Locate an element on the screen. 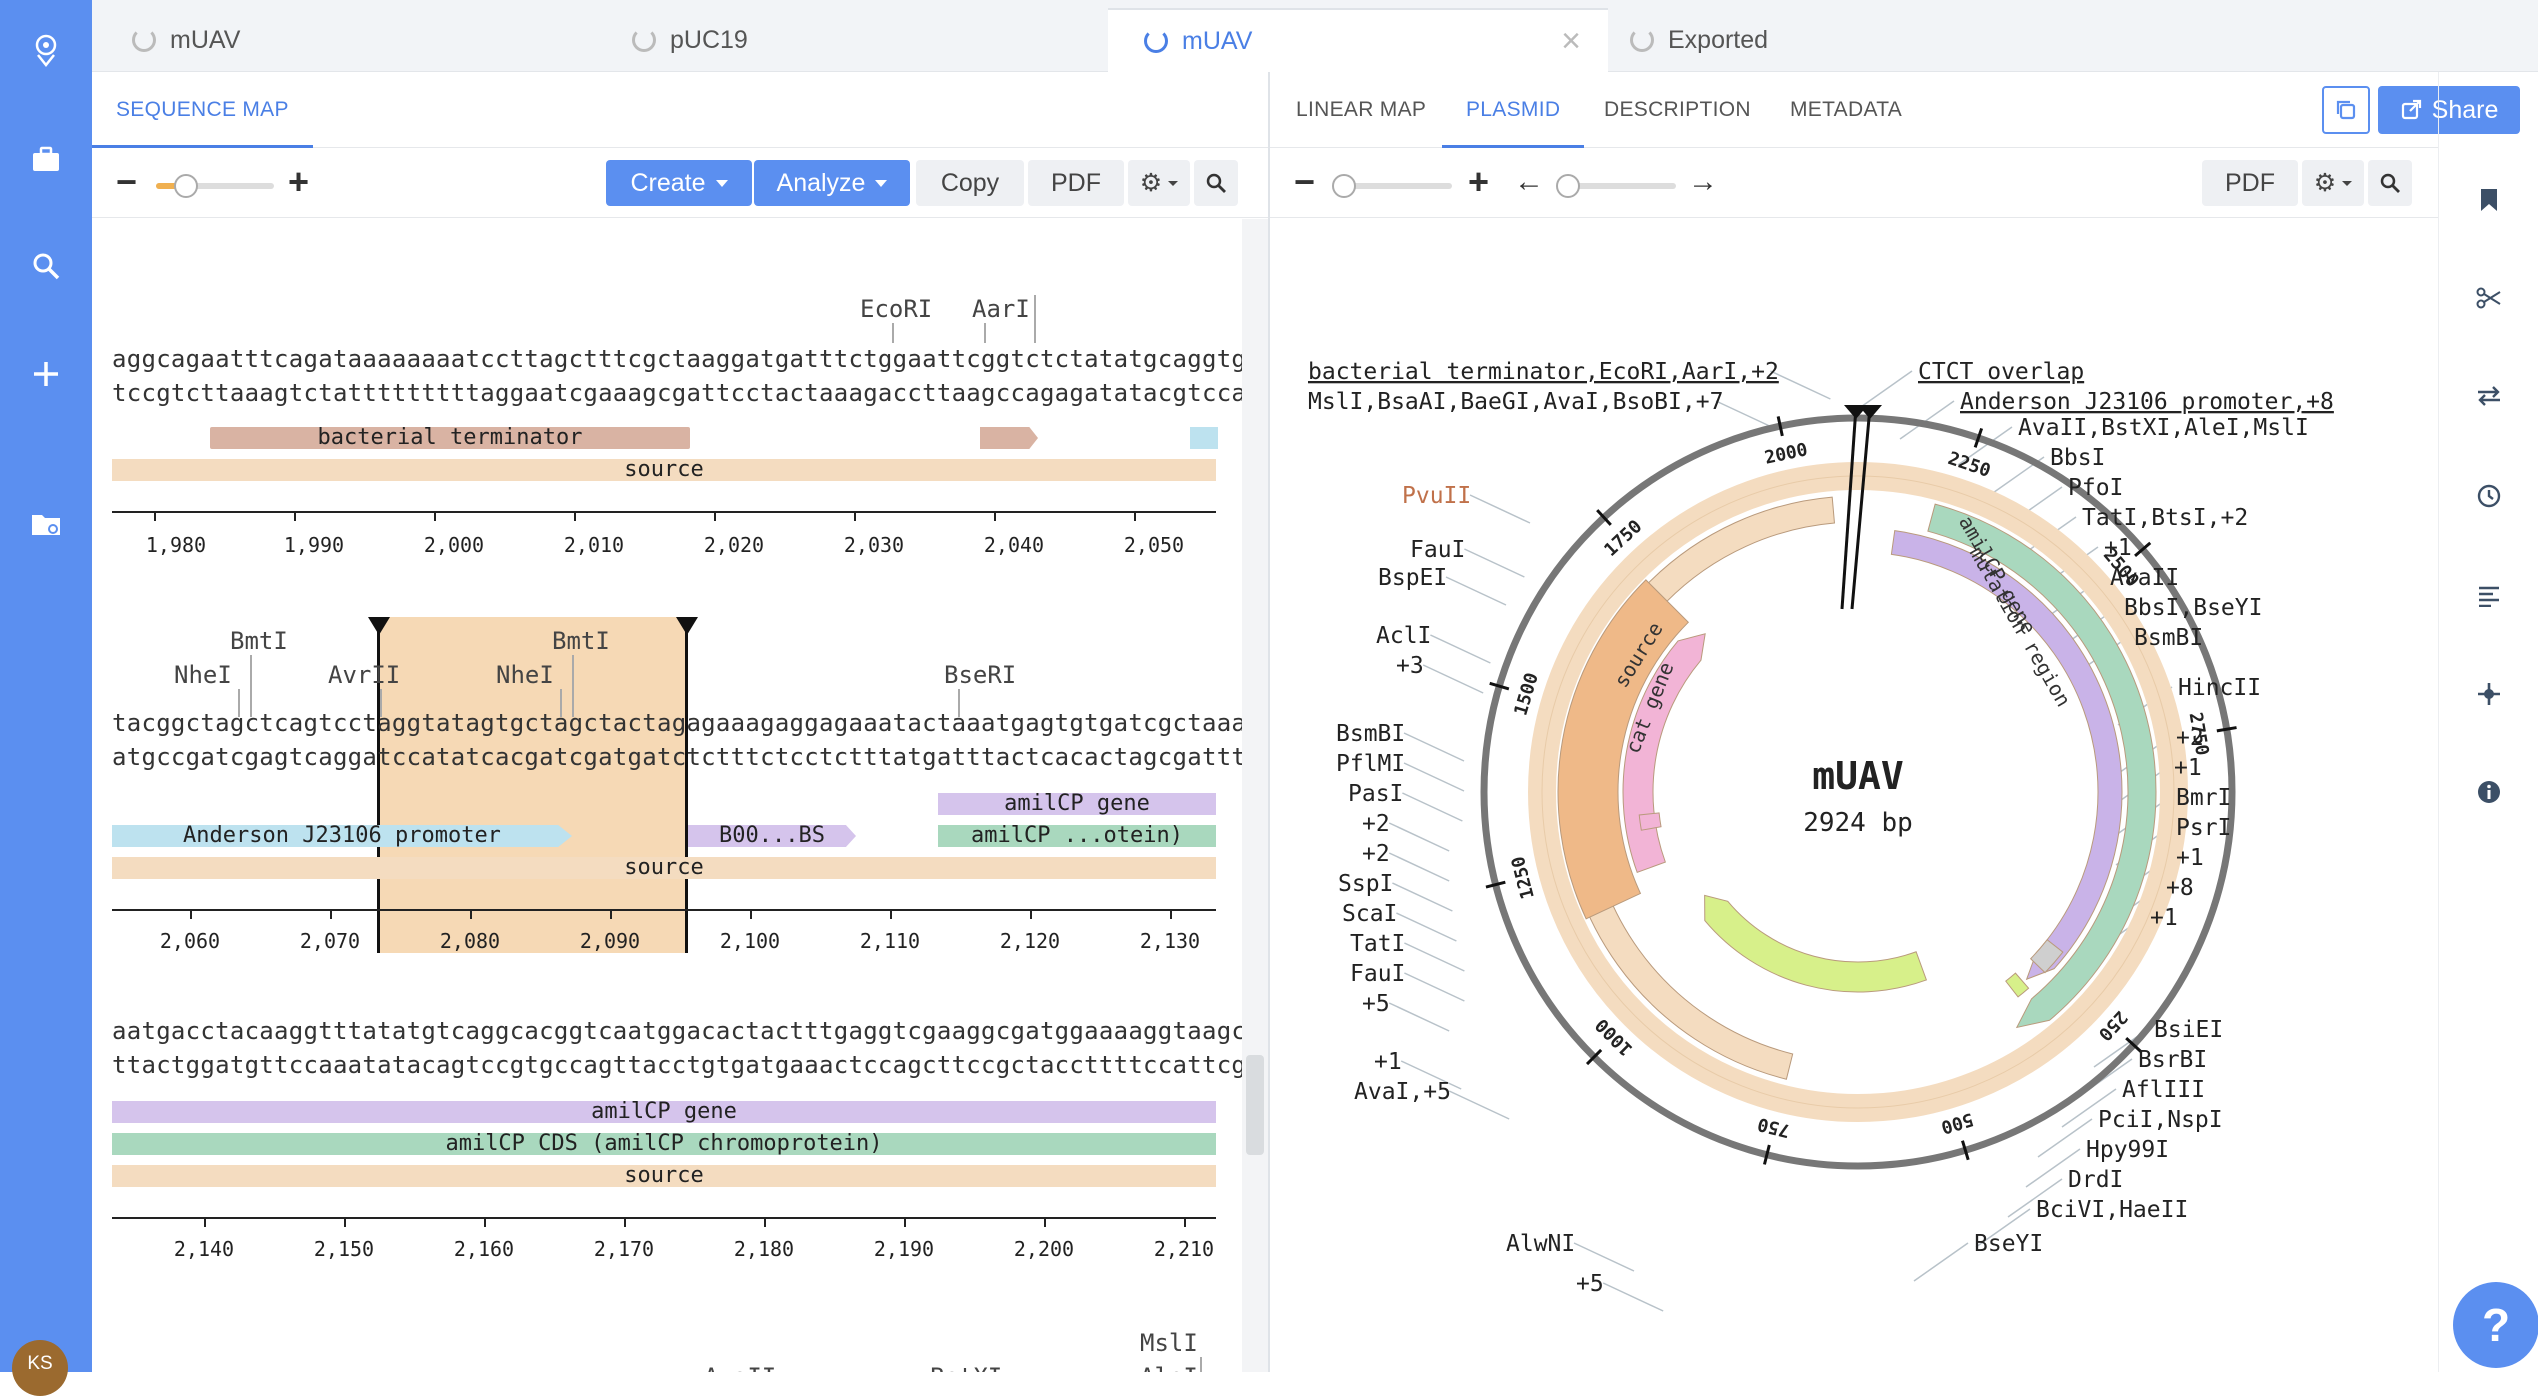 This screenshot has width=2538, height=1396. share-button: Share is located at coordinates (2449, 110).